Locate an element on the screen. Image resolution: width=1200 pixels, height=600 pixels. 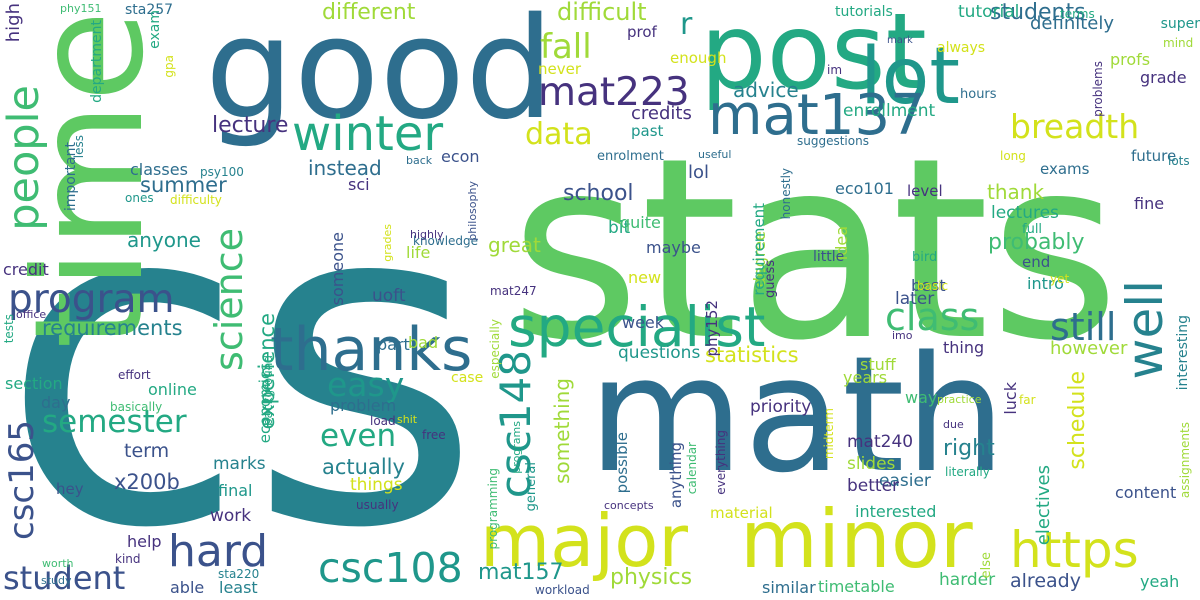
word-day: day is located at coordinates (56, 402).